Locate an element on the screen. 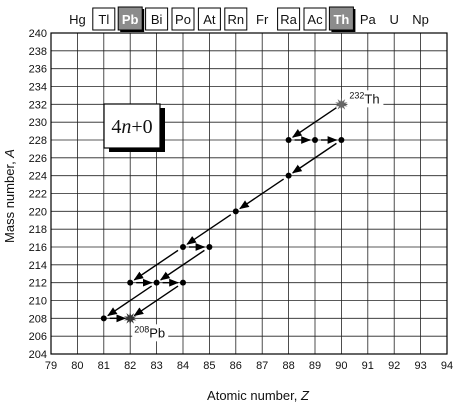  element-ac: Ac is located at coordinates (315, 19).